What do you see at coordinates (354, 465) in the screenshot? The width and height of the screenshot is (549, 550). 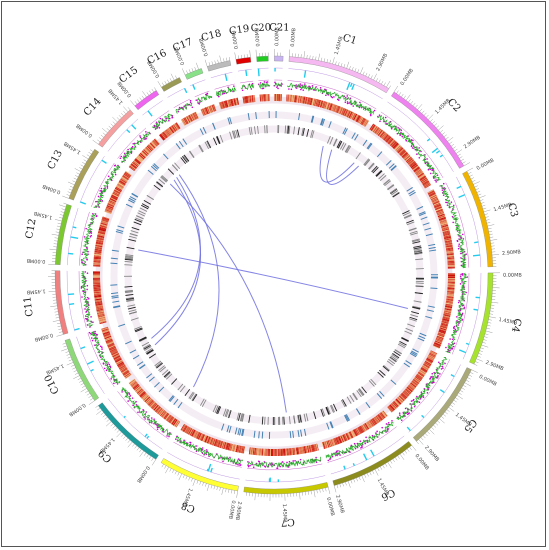 I see `skew-spike` at bounding box center [354, 465].